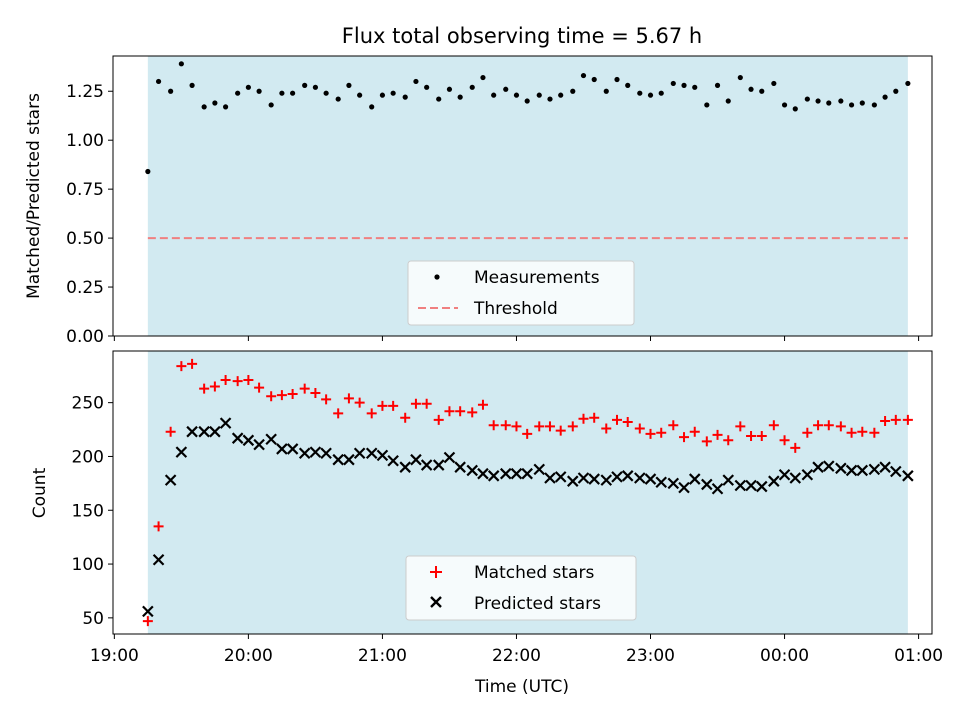 The height and width of the screenshot is (724, 960). Describe the element at coordinates (515, 309) in the screenshot. I see `legend-threshold-label: Threshold` at that location.